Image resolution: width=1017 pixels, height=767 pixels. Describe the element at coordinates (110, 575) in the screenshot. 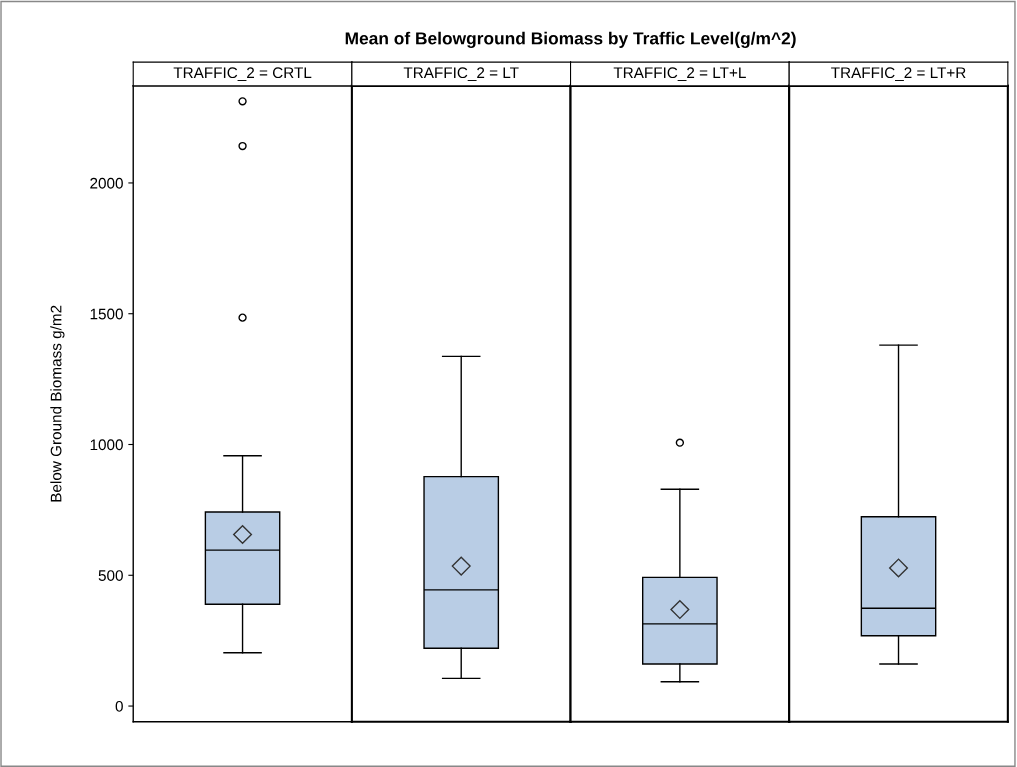

I see `y-tick-label: 500` at that location.